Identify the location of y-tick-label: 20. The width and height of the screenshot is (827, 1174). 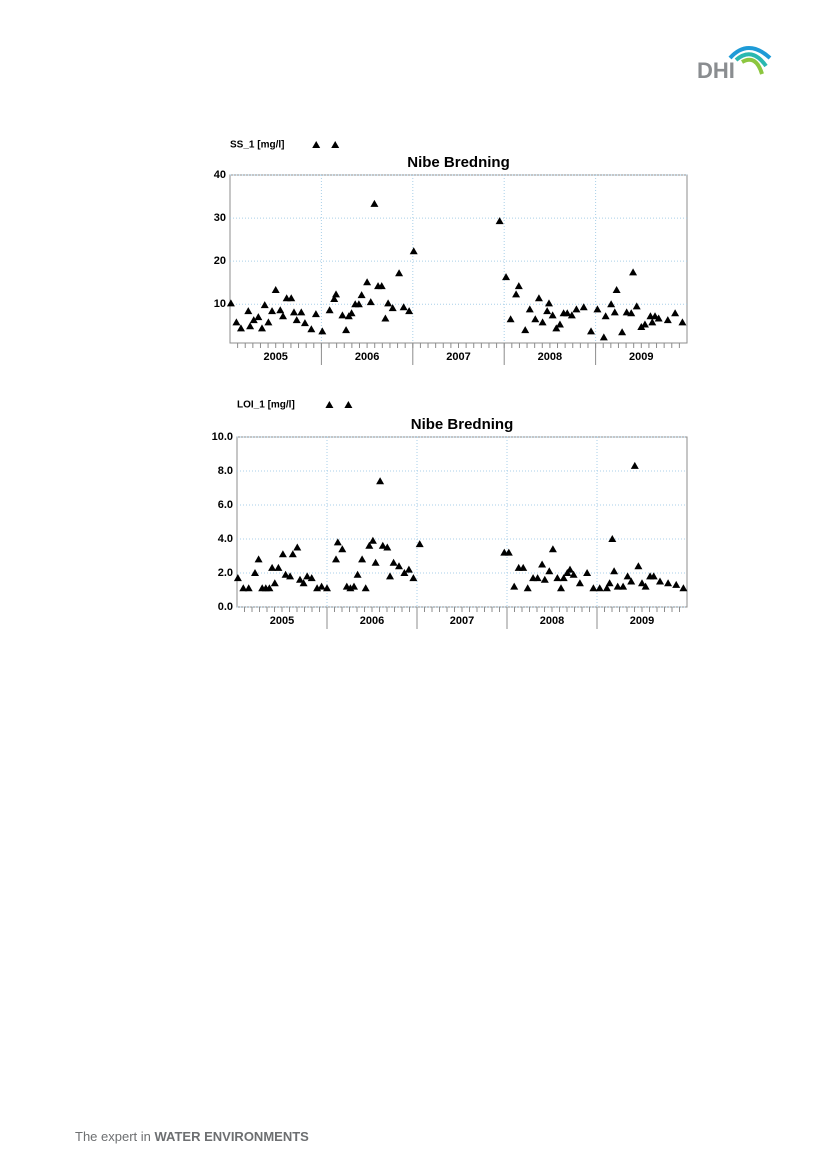
(220, 261).